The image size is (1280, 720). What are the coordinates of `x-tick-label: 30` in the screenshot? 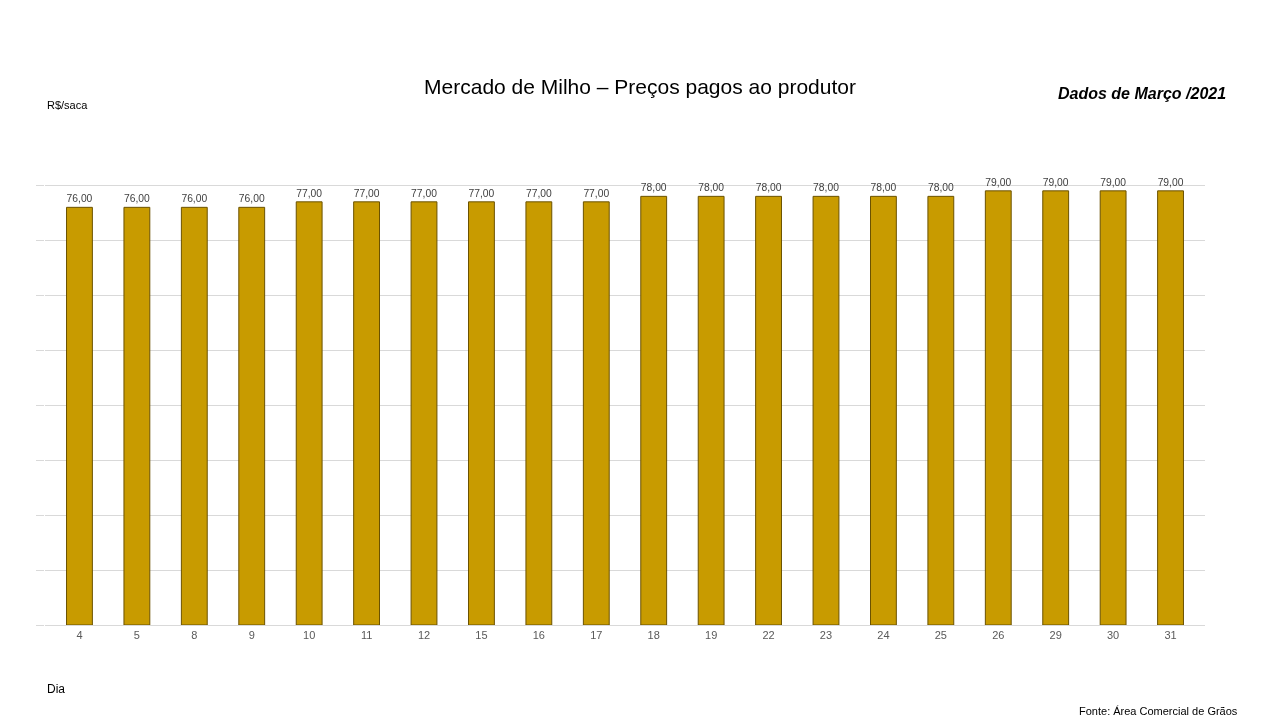 It's located at (1113, 635).